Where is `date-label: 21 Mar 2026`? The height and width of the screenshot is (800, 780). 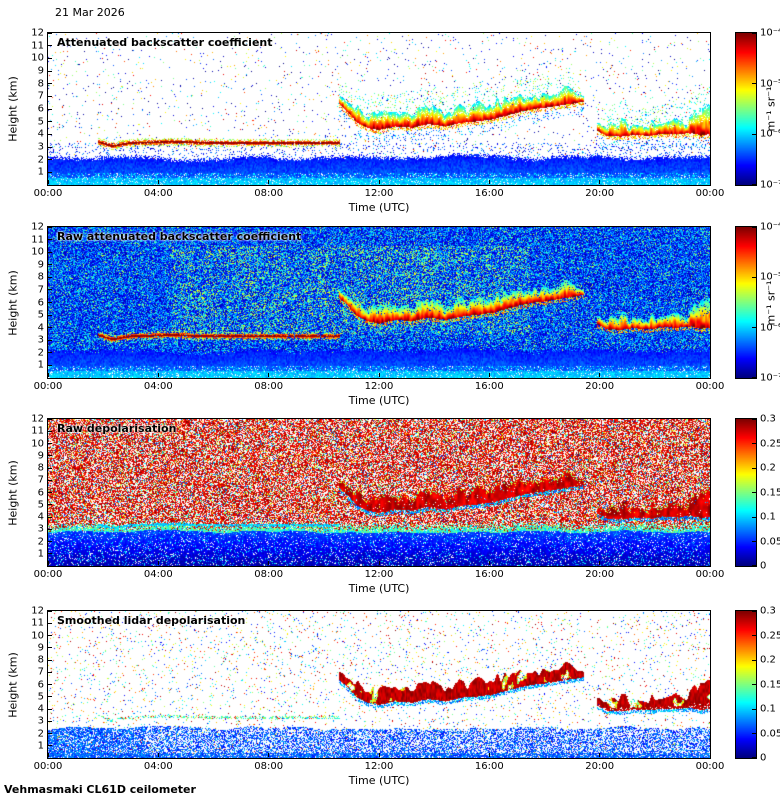 date-label: 21 Mar 2026 is located at coordinates (90, 12).